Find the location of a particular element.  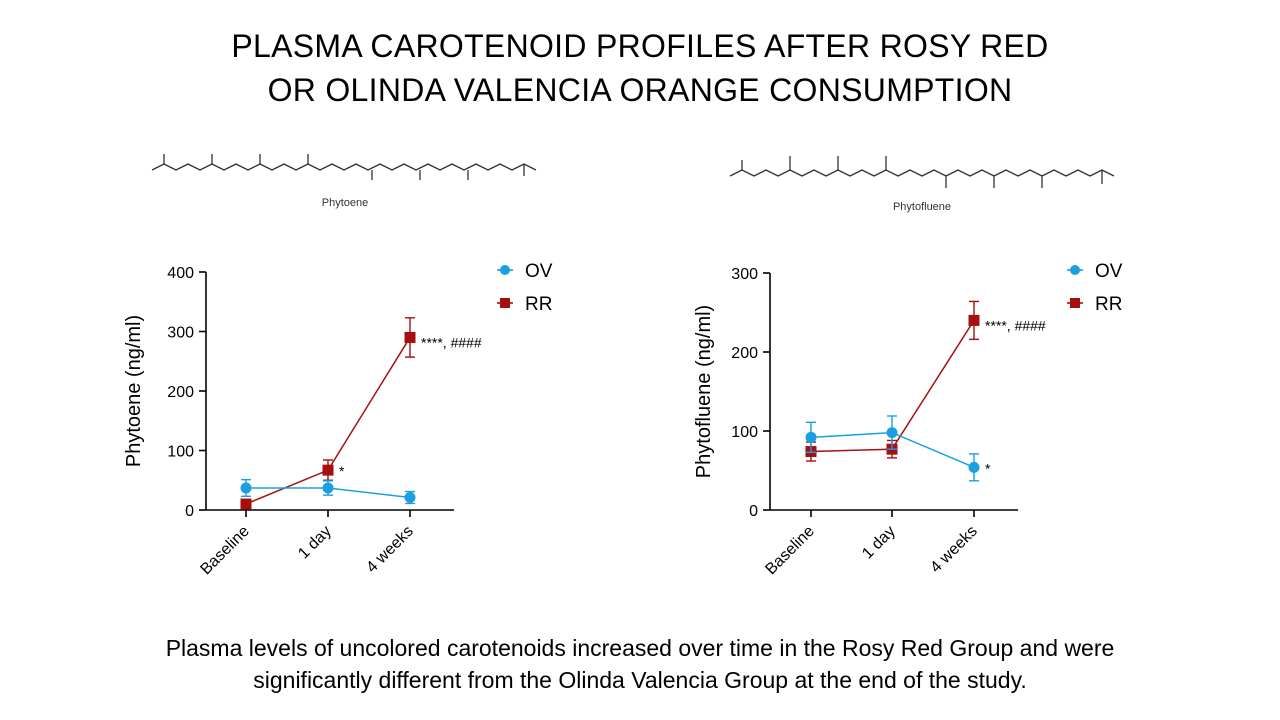

phytofluene-x-tick-label: 4 weeks is located at coordinates (954, 550).